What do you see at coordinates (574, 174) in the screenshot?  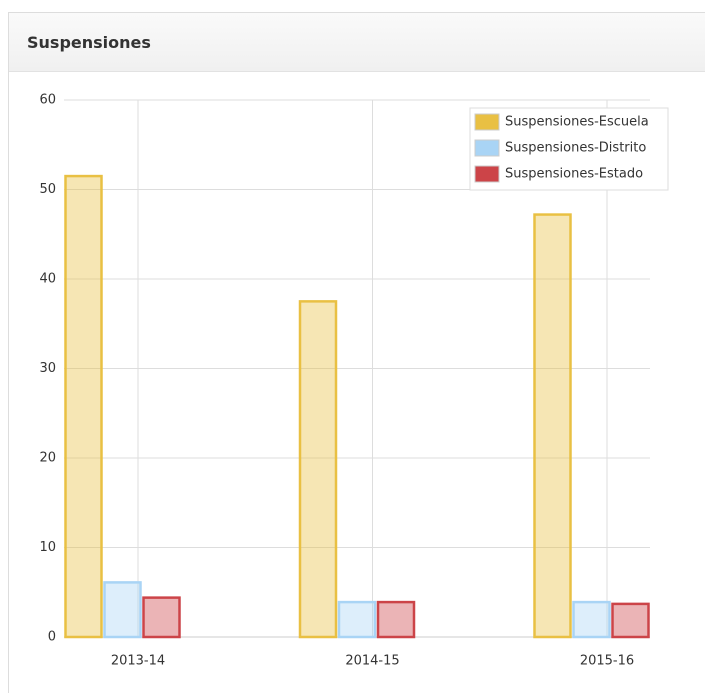 I see `legend-label: Suspensiones-Estado` at bounding box center [574, 174].